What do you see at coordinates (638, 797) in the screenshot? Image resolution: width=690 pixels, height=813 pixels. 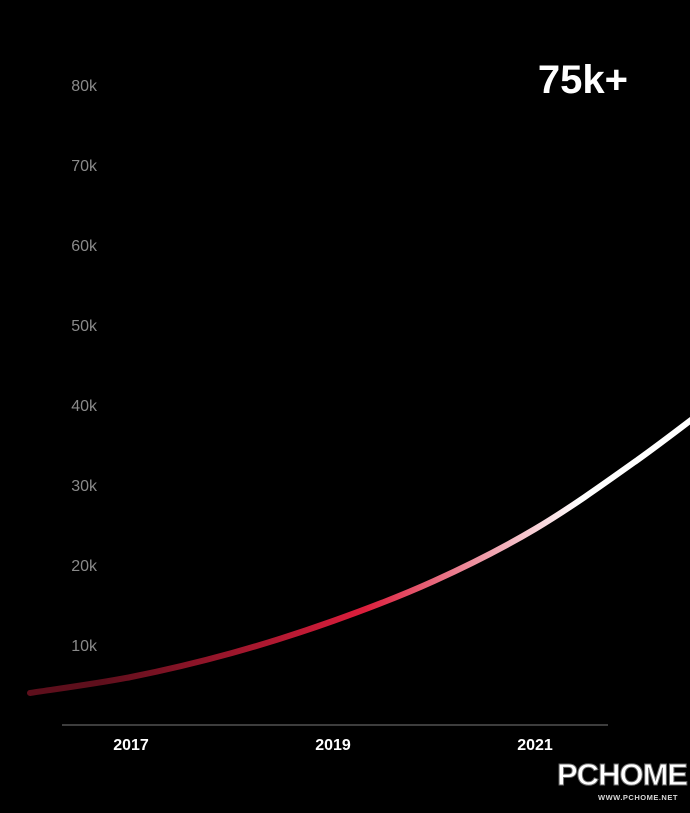 I see `watermark-sub-text: WWW.PCHOME.NET` at bounding box center [638, 797].